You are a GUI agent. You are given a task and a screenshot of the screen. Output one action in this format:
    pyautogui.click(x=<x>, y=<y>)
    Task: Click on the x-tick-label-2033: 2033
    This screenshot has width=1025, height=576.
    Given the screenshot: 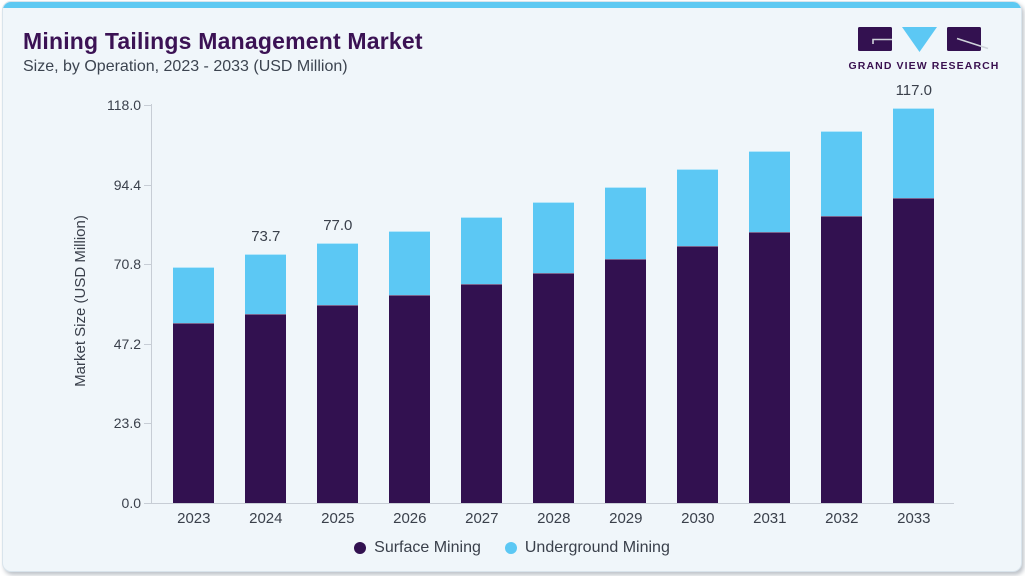 What is the action you would take?
    pyautogui.click(x=914, y=518)
    